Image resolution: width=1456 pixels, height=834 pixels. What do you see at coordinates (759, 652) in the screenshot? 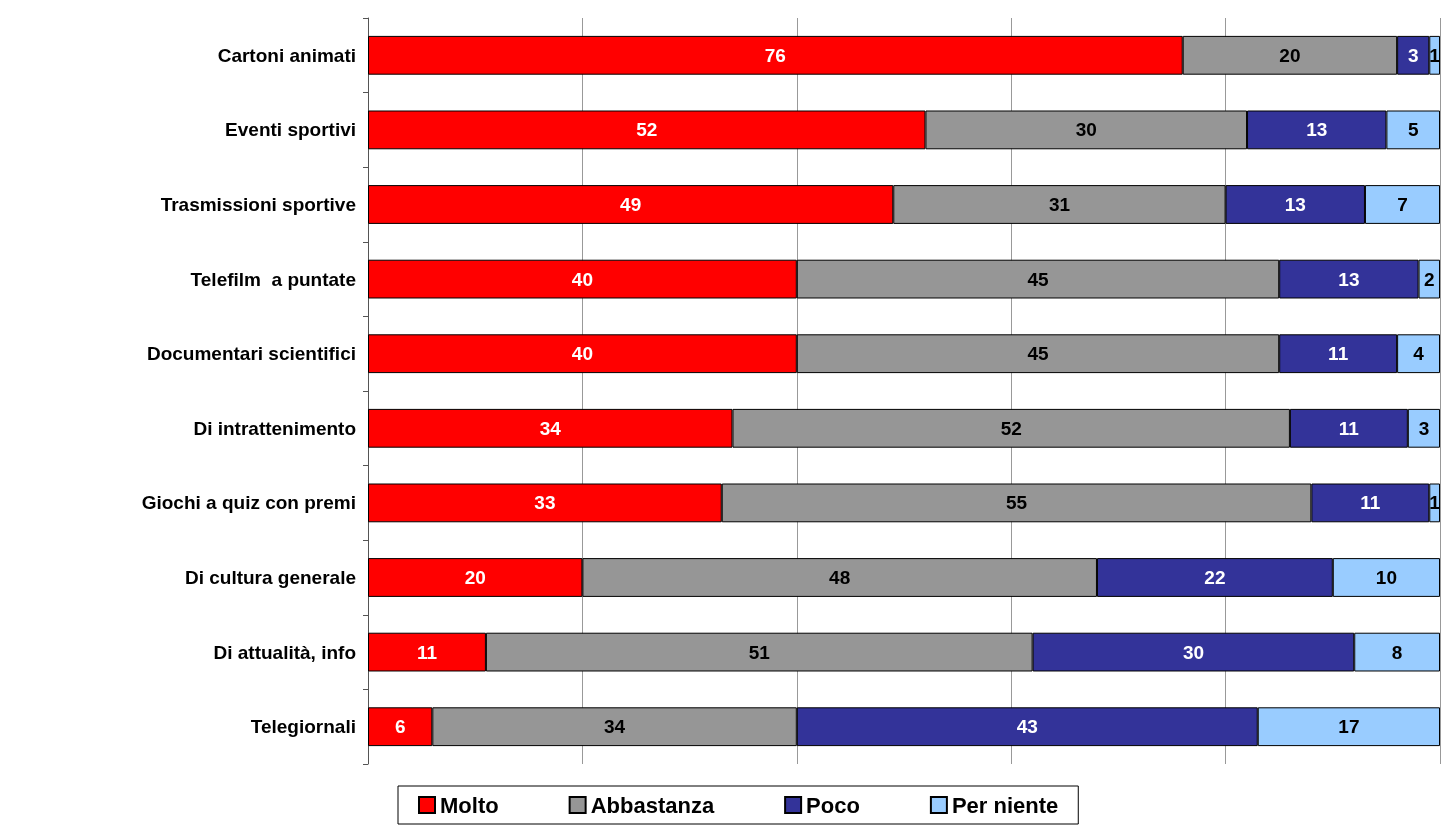
I see `data-label: 51` at bounding box center [759, 652].